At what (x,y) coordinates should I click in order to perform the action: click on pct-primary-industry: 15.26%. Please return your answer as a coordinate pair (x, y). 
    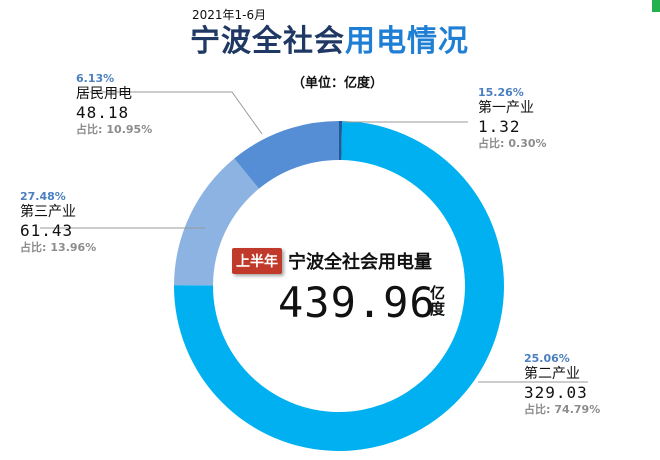
    Looking at the image, I should click on (501, 92).